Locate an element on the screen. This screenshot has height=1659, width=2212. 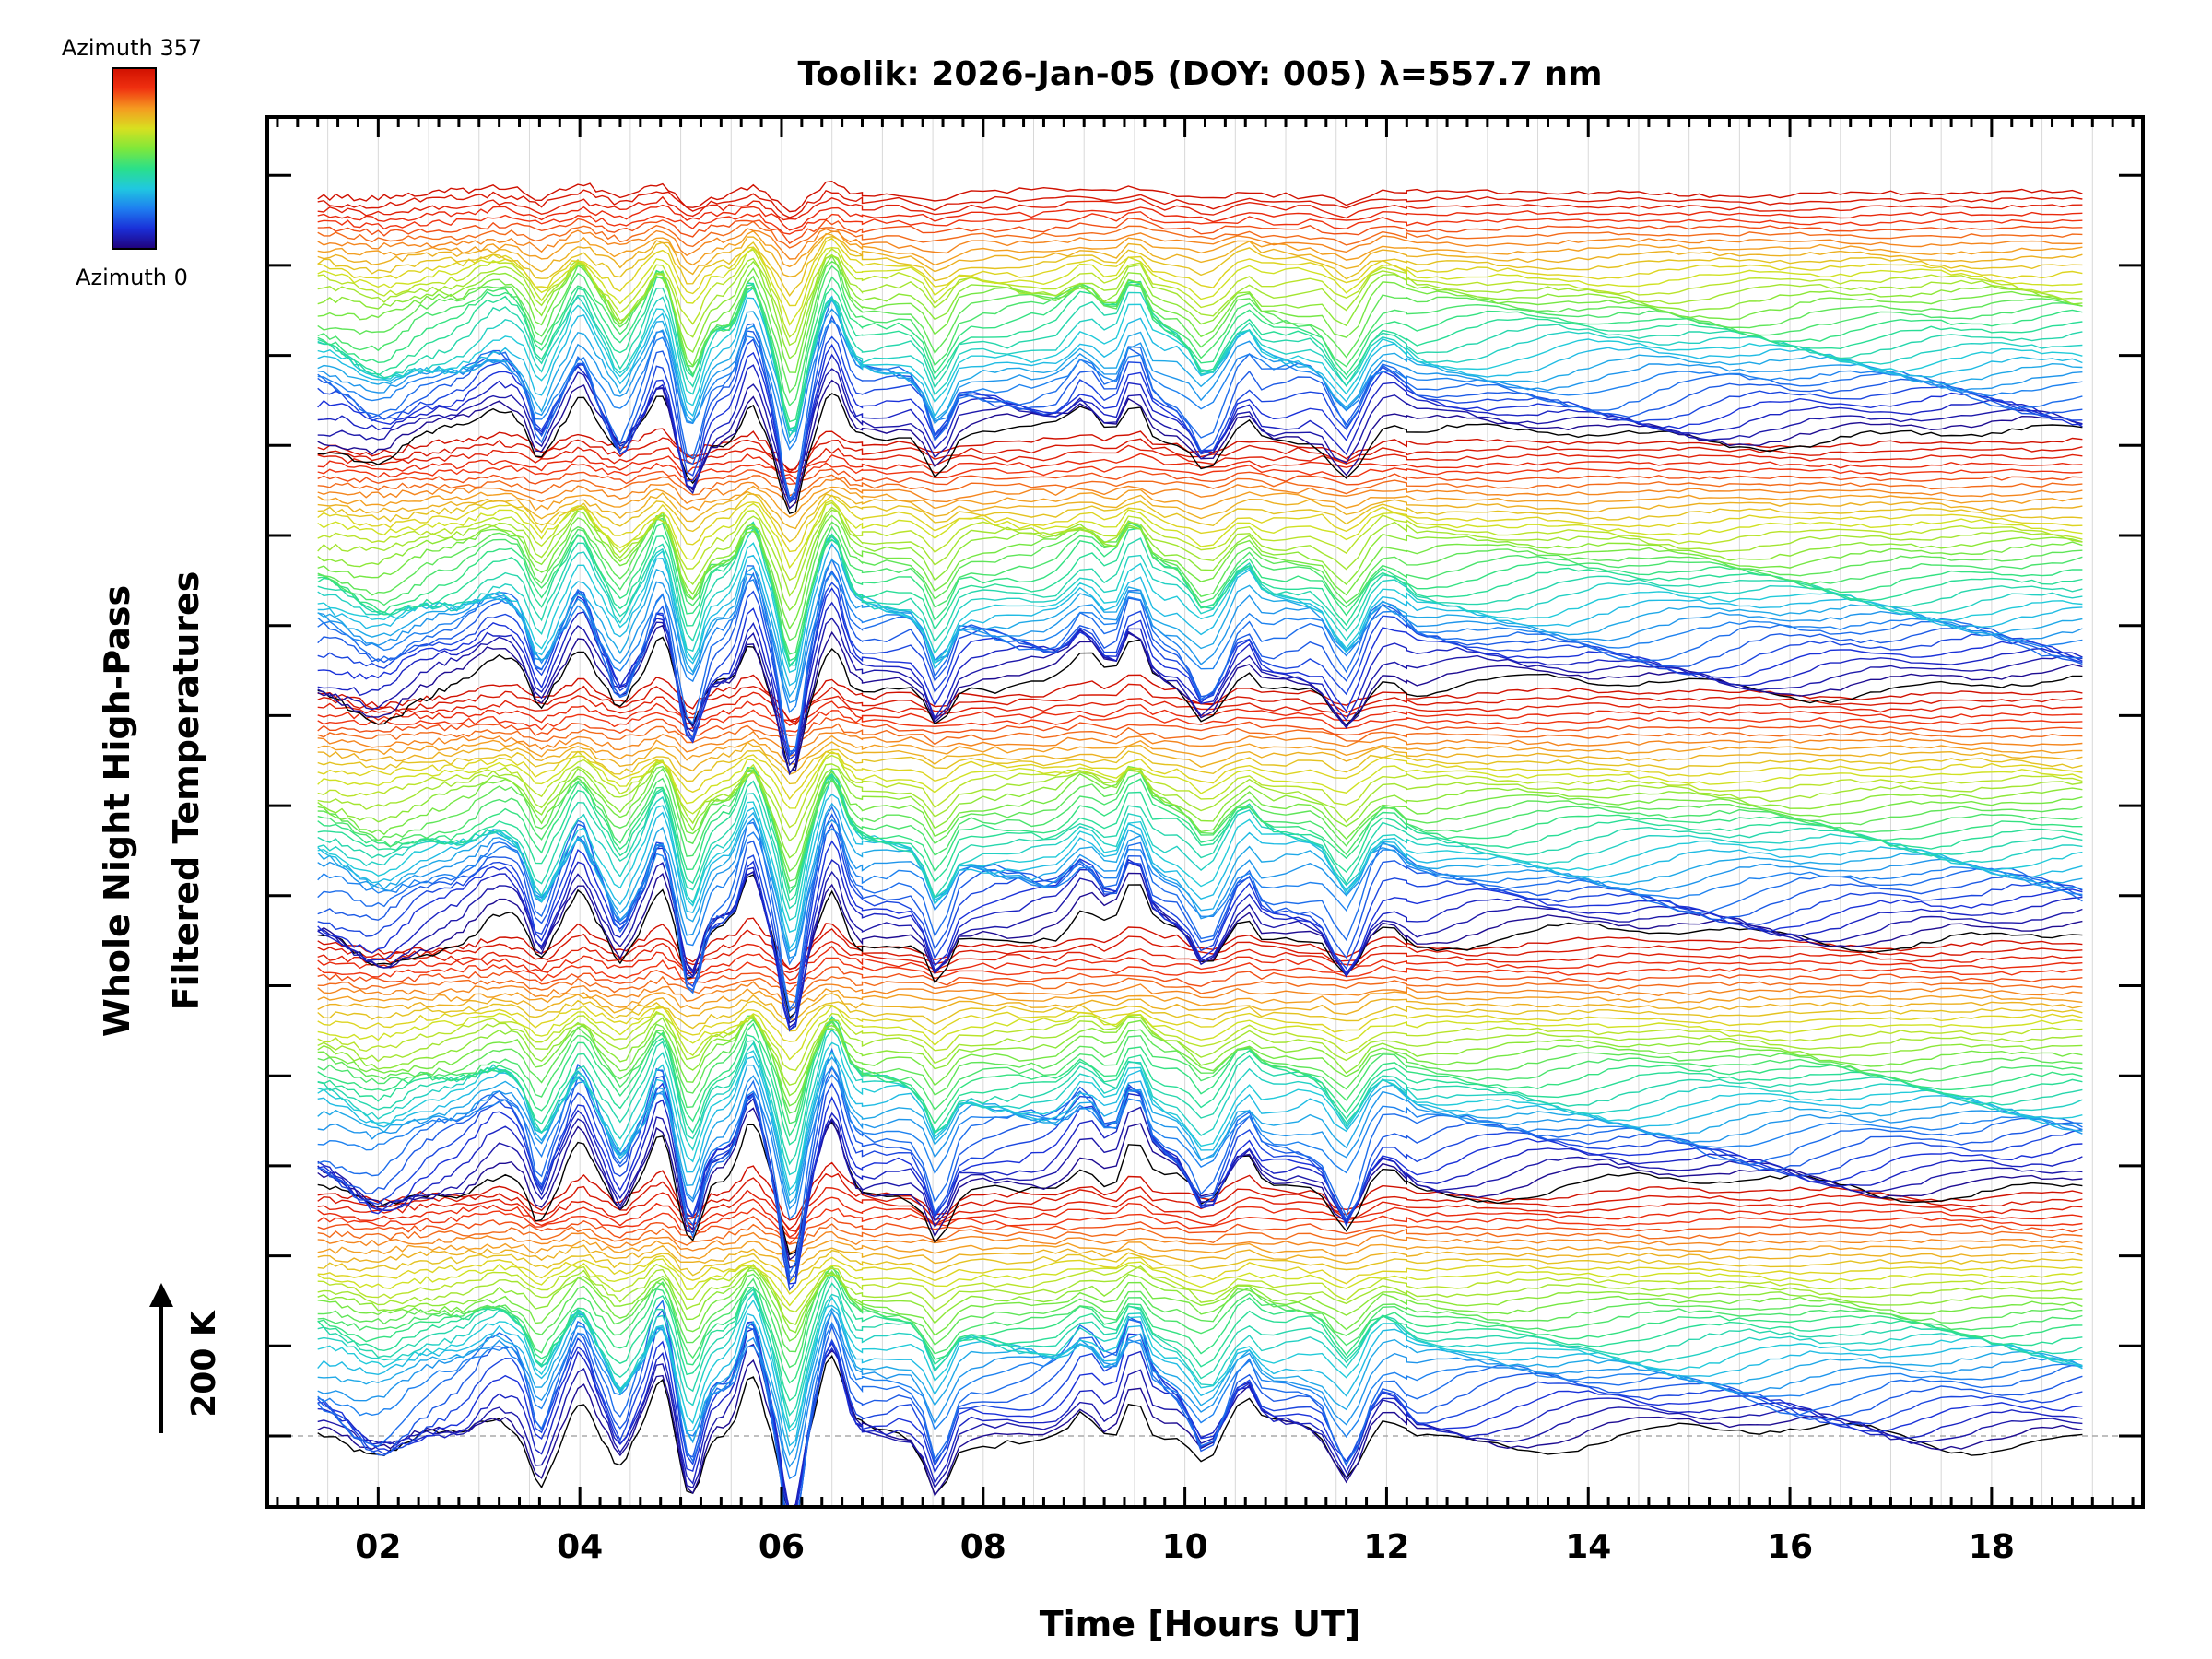
colorbar: Azimuth 357 Azimuth 0 is located at coordinates (132, 162).